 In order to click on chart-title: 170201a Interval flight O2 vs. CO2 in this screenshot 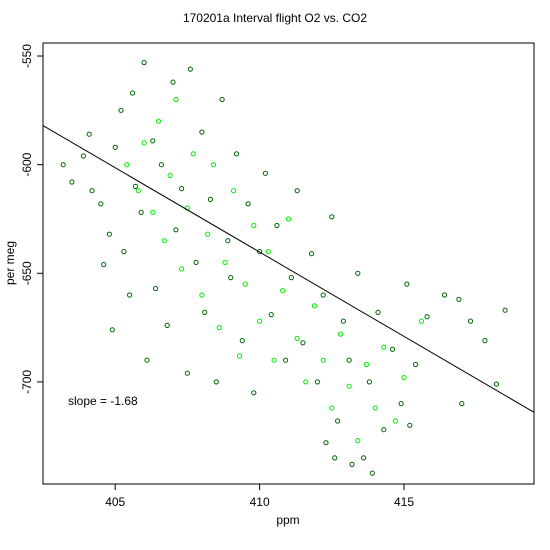, I will do `click(275, 18)`.